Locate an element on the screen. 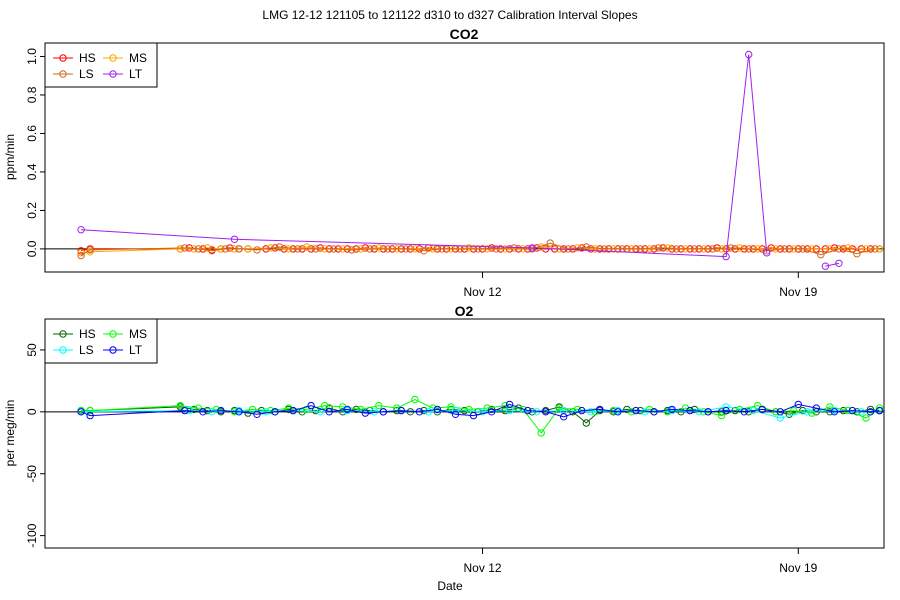 This screenshot has height=600, width=900. o2-panel-title: O2 is located at coordinates (464, 311).